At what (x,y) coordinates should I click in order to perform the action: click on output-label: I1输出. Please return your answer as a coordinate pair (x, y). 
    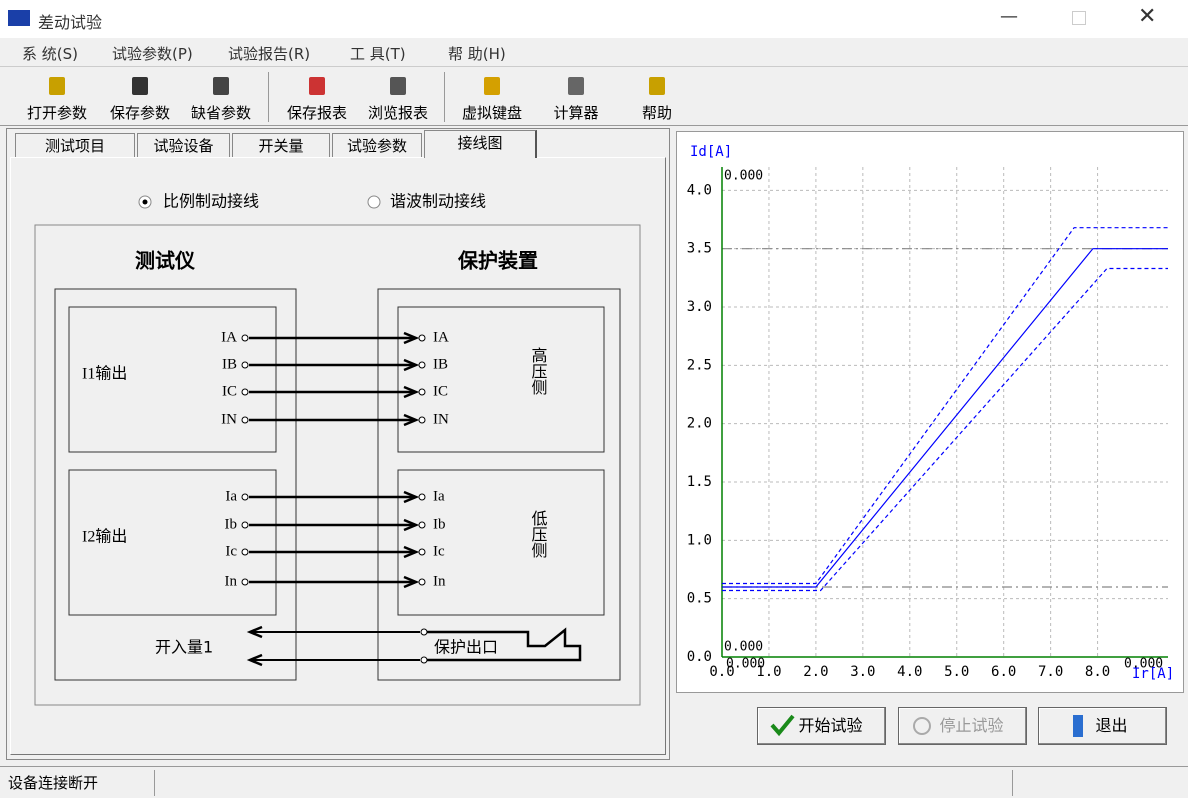
    Looking at the image, I should click on (104, 374).